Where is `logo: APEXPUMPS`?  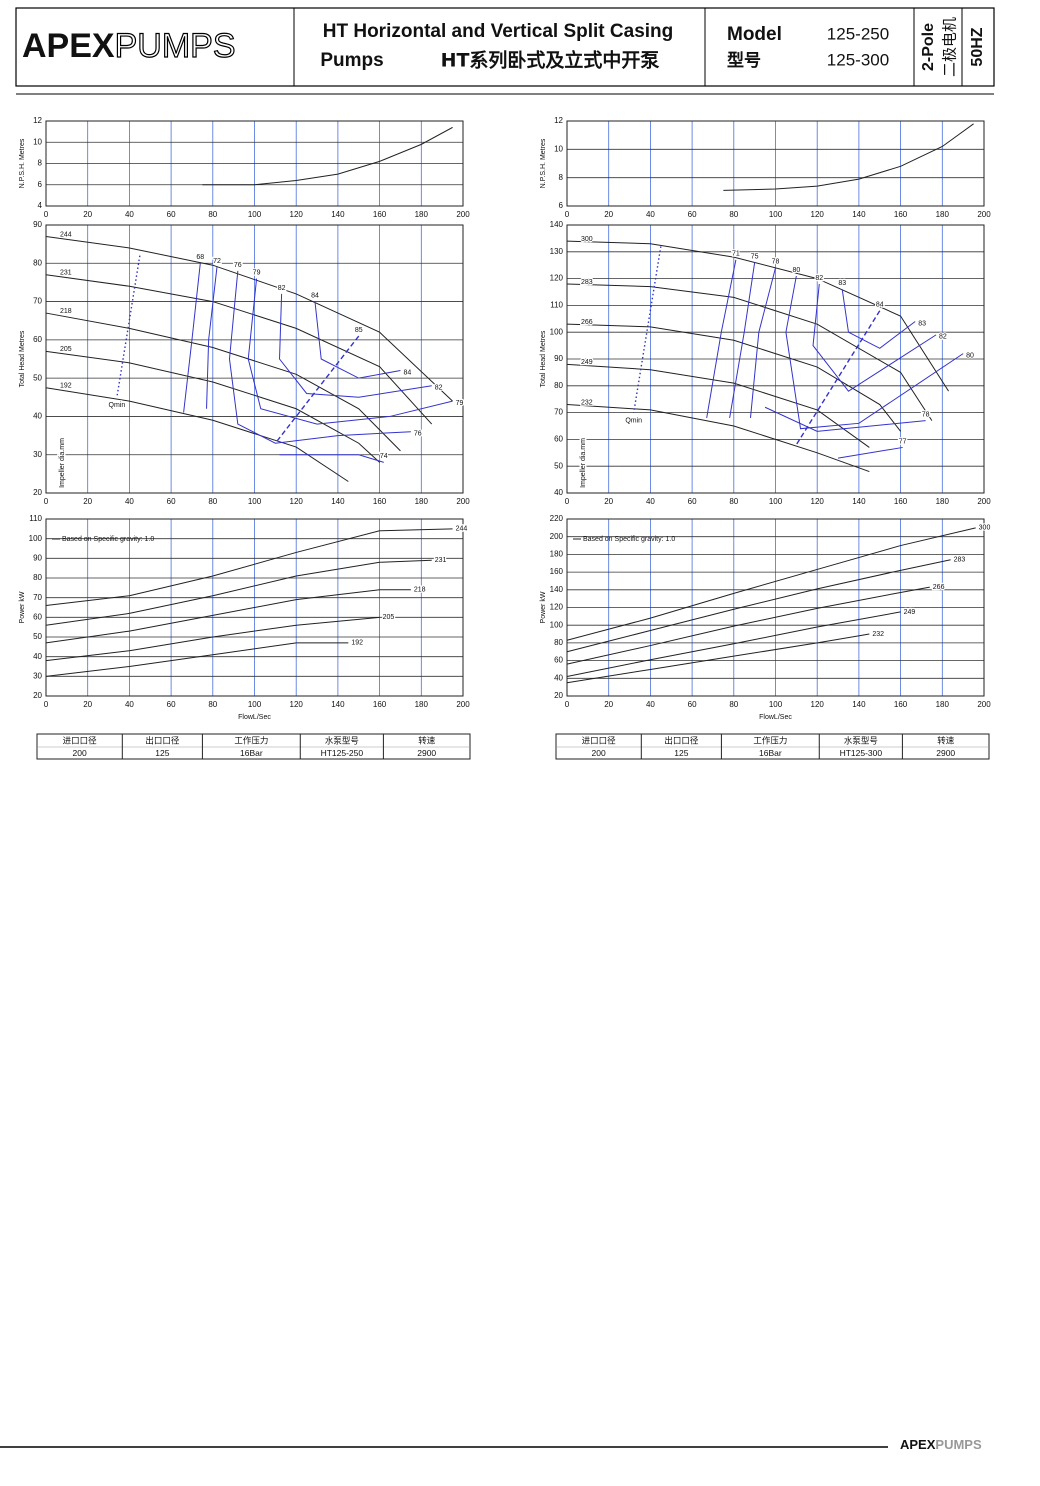
logo: APEXPUMPS is located at coordinates (129, 46).